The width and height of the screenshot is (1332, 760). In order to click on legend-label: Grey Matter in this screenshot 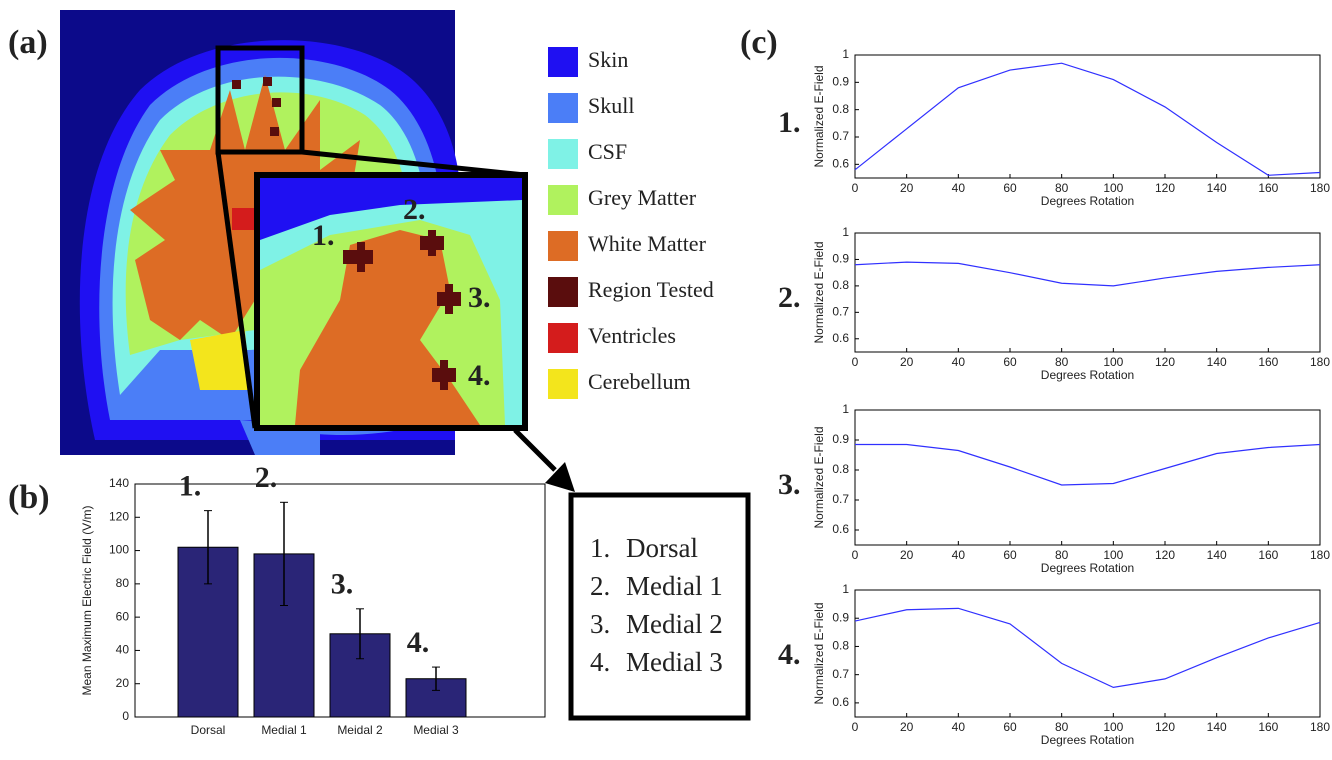, I will do `click(642, 197)`.